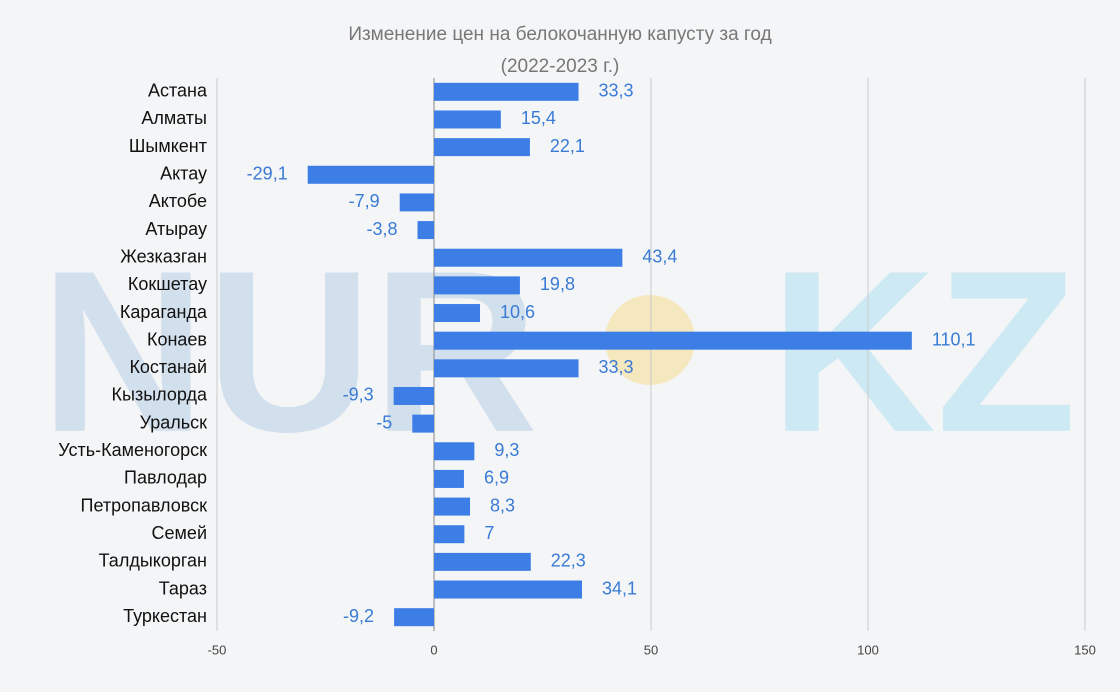 The width and height of the screenshot is (1120, 692). What do you see at coordinates (167, 284) in the screenshot?
I see `y-tick-label: Кокшетау` at bounding box center [167, 284].